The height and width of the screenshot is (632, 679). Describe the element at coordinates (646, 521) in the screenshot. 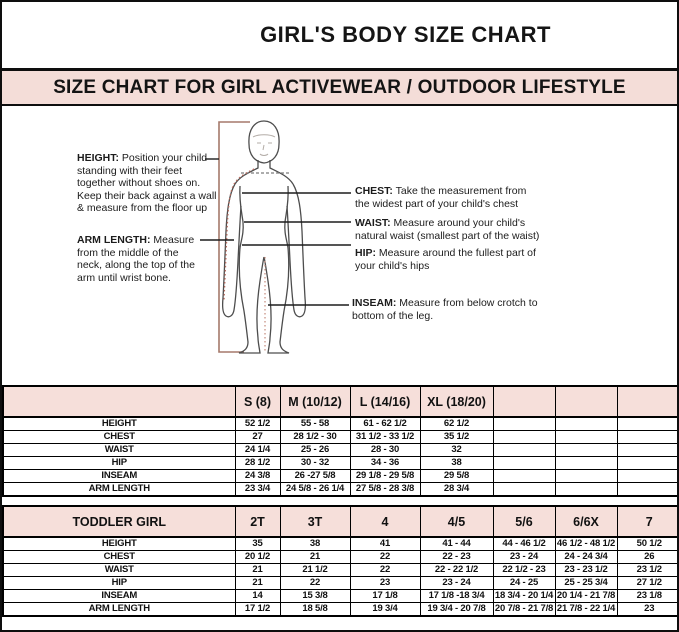

I see `size-column-7: 7` at that location.